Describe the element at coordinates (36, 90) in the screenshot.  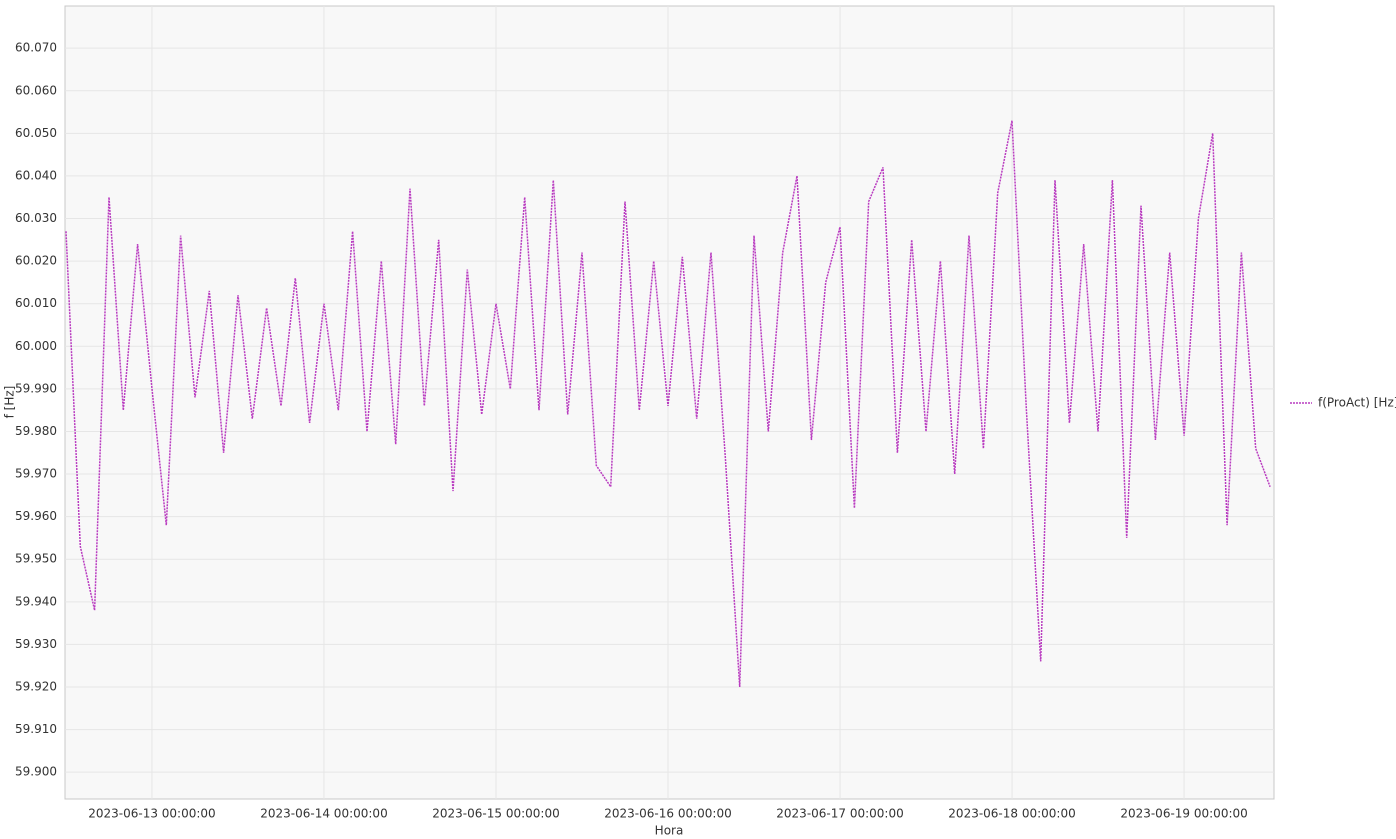
I see `y-tick-label: 60.060` at that location.